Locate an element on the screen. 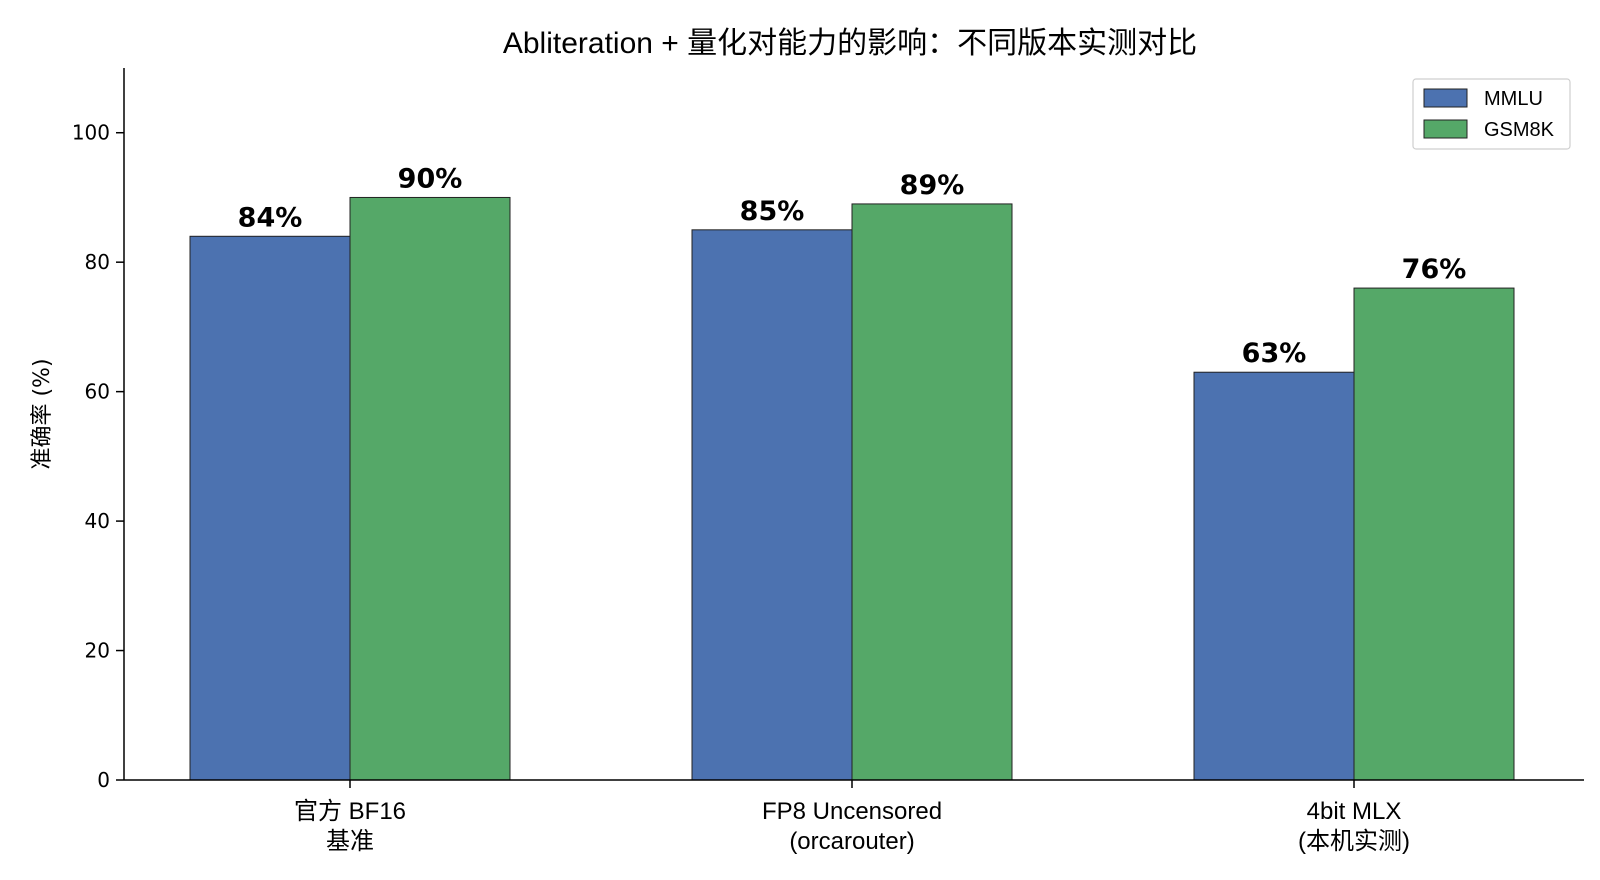  data-label-gsm8k-1: 90% is located at coordinates (430, 178).